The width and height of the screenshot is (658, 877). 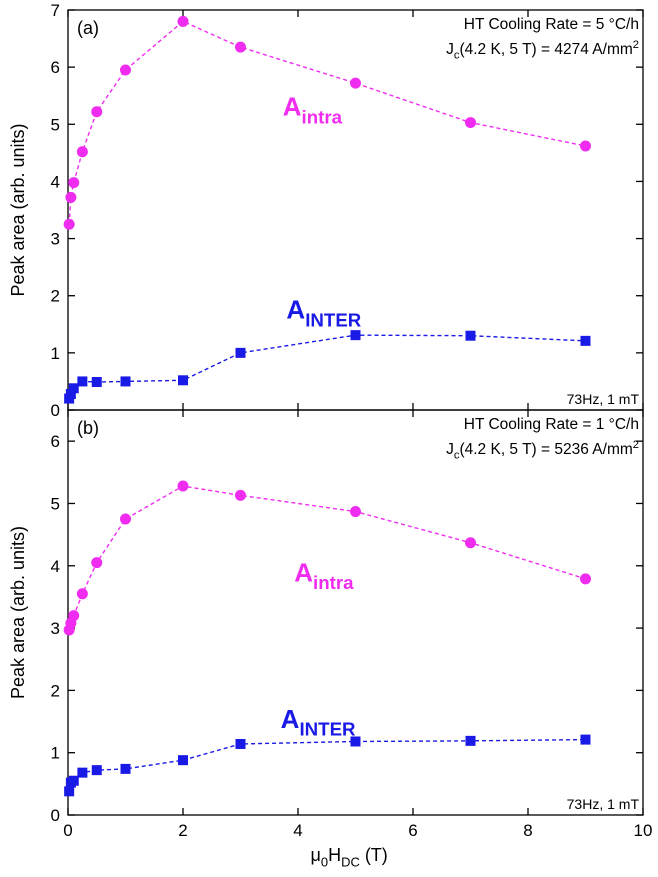 What do you see at coordinates (297, 830) in the screenshot?
I see `x-tick-label: 4` at bounding box center [297, 830].